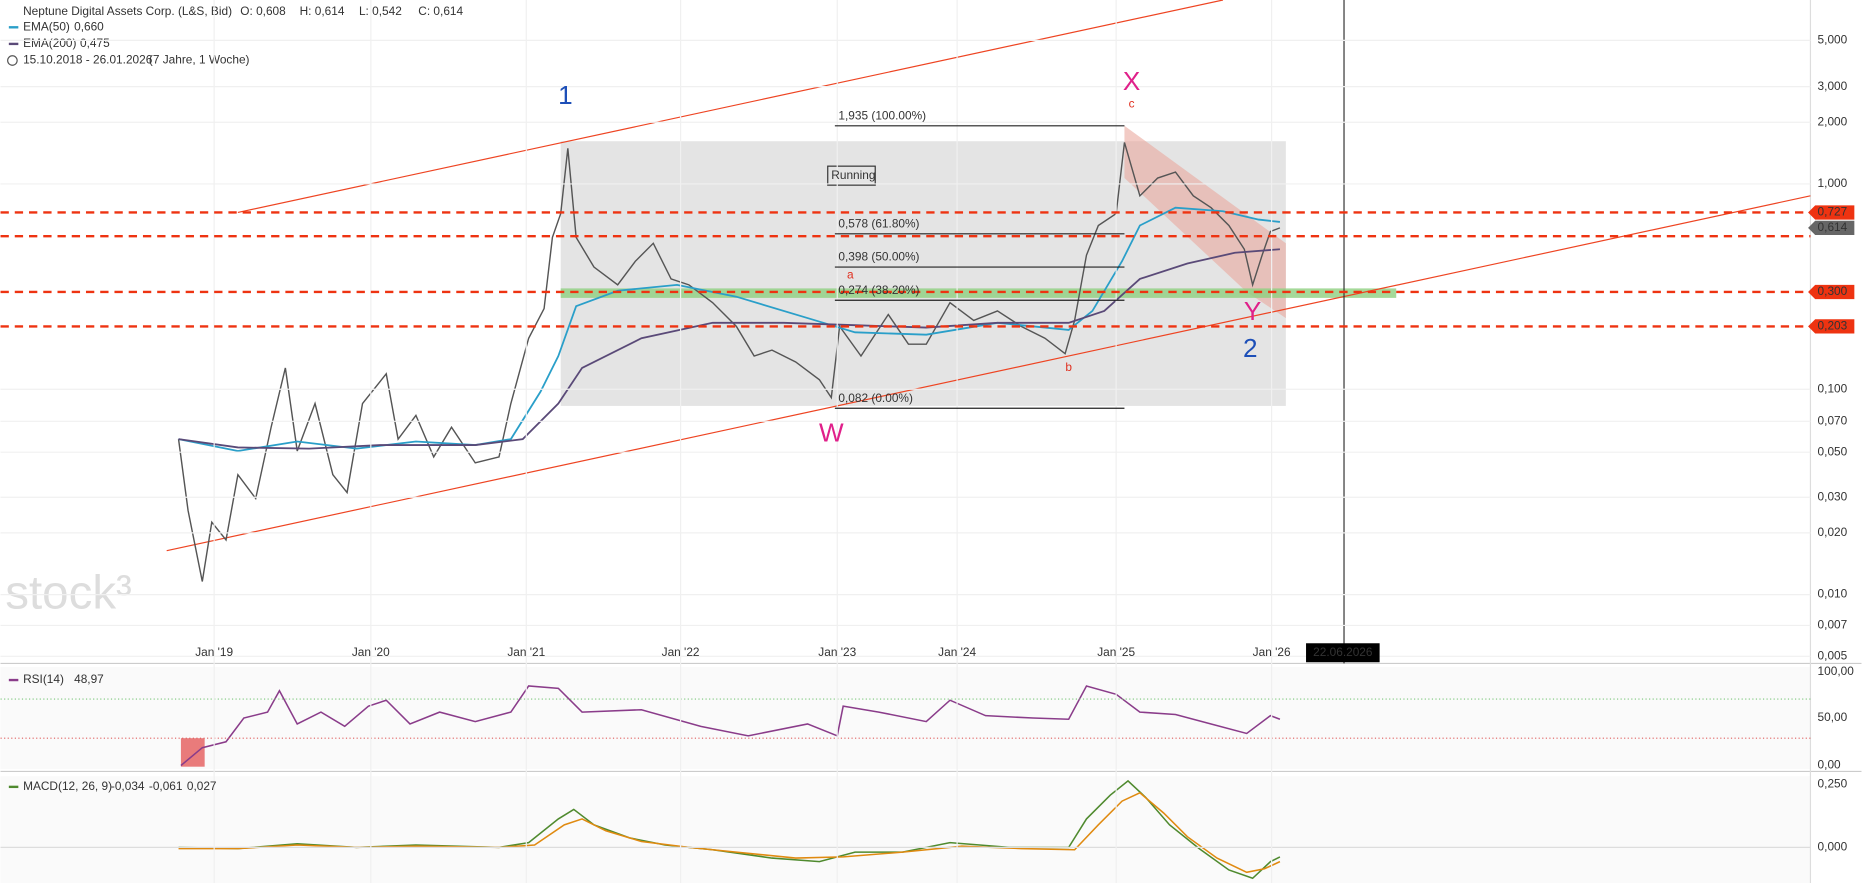  I want to click on x-tick-label: Jan '24, so click(957, 652).